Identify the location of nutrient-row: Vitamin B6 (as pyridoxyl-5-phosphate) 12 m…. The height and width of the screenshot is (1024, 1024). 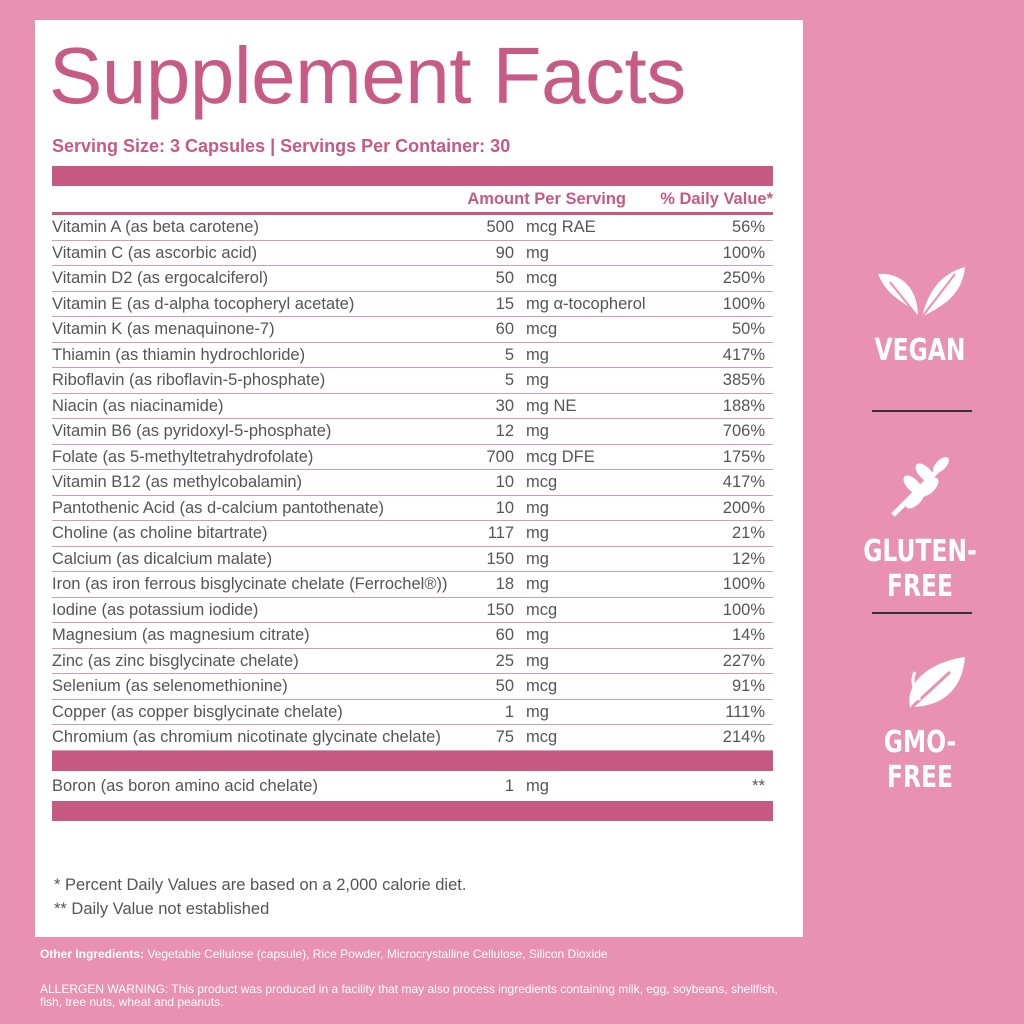
(412, 432).